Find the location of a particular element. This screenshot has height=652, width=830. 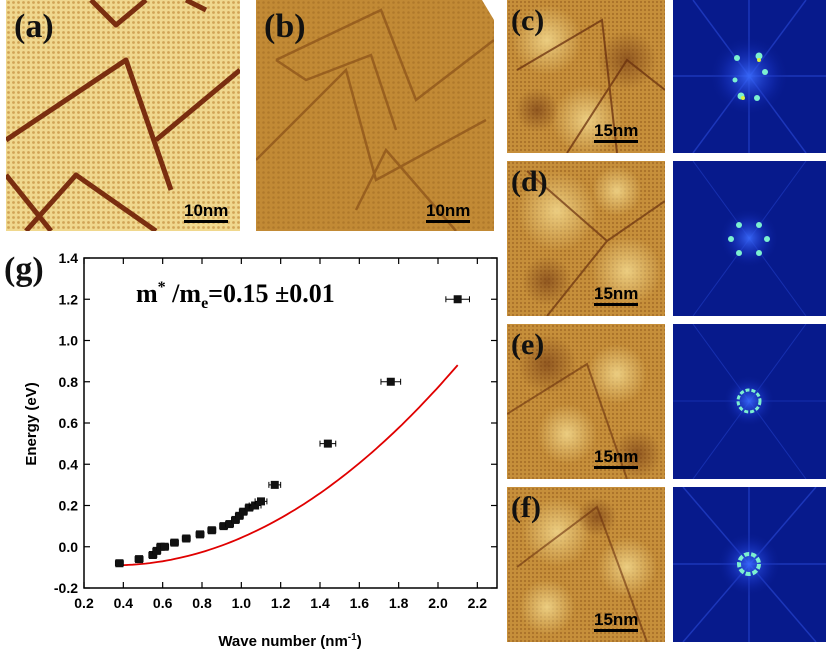

annot-m: m is located at coordinates (147, 293).